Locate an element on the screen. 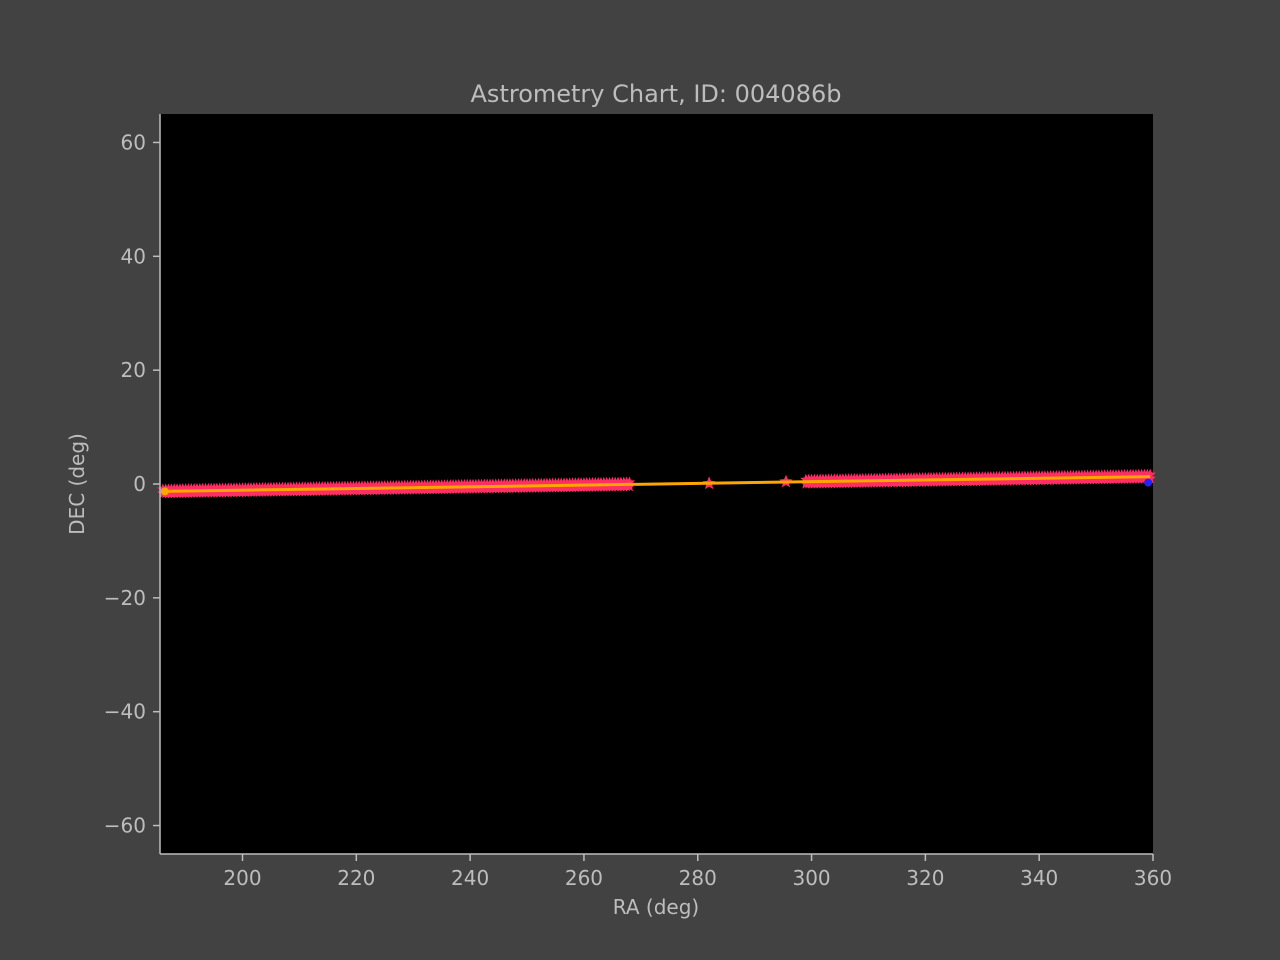 This screenshot has height=960, width=1280. fit-line is located at coordinates (656, 484).